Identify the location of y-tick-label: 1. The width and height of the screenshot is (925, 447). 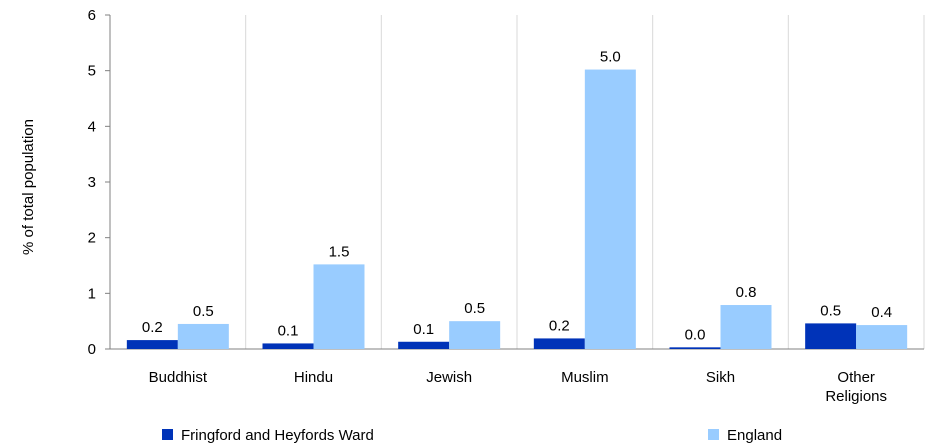
(92, 293).